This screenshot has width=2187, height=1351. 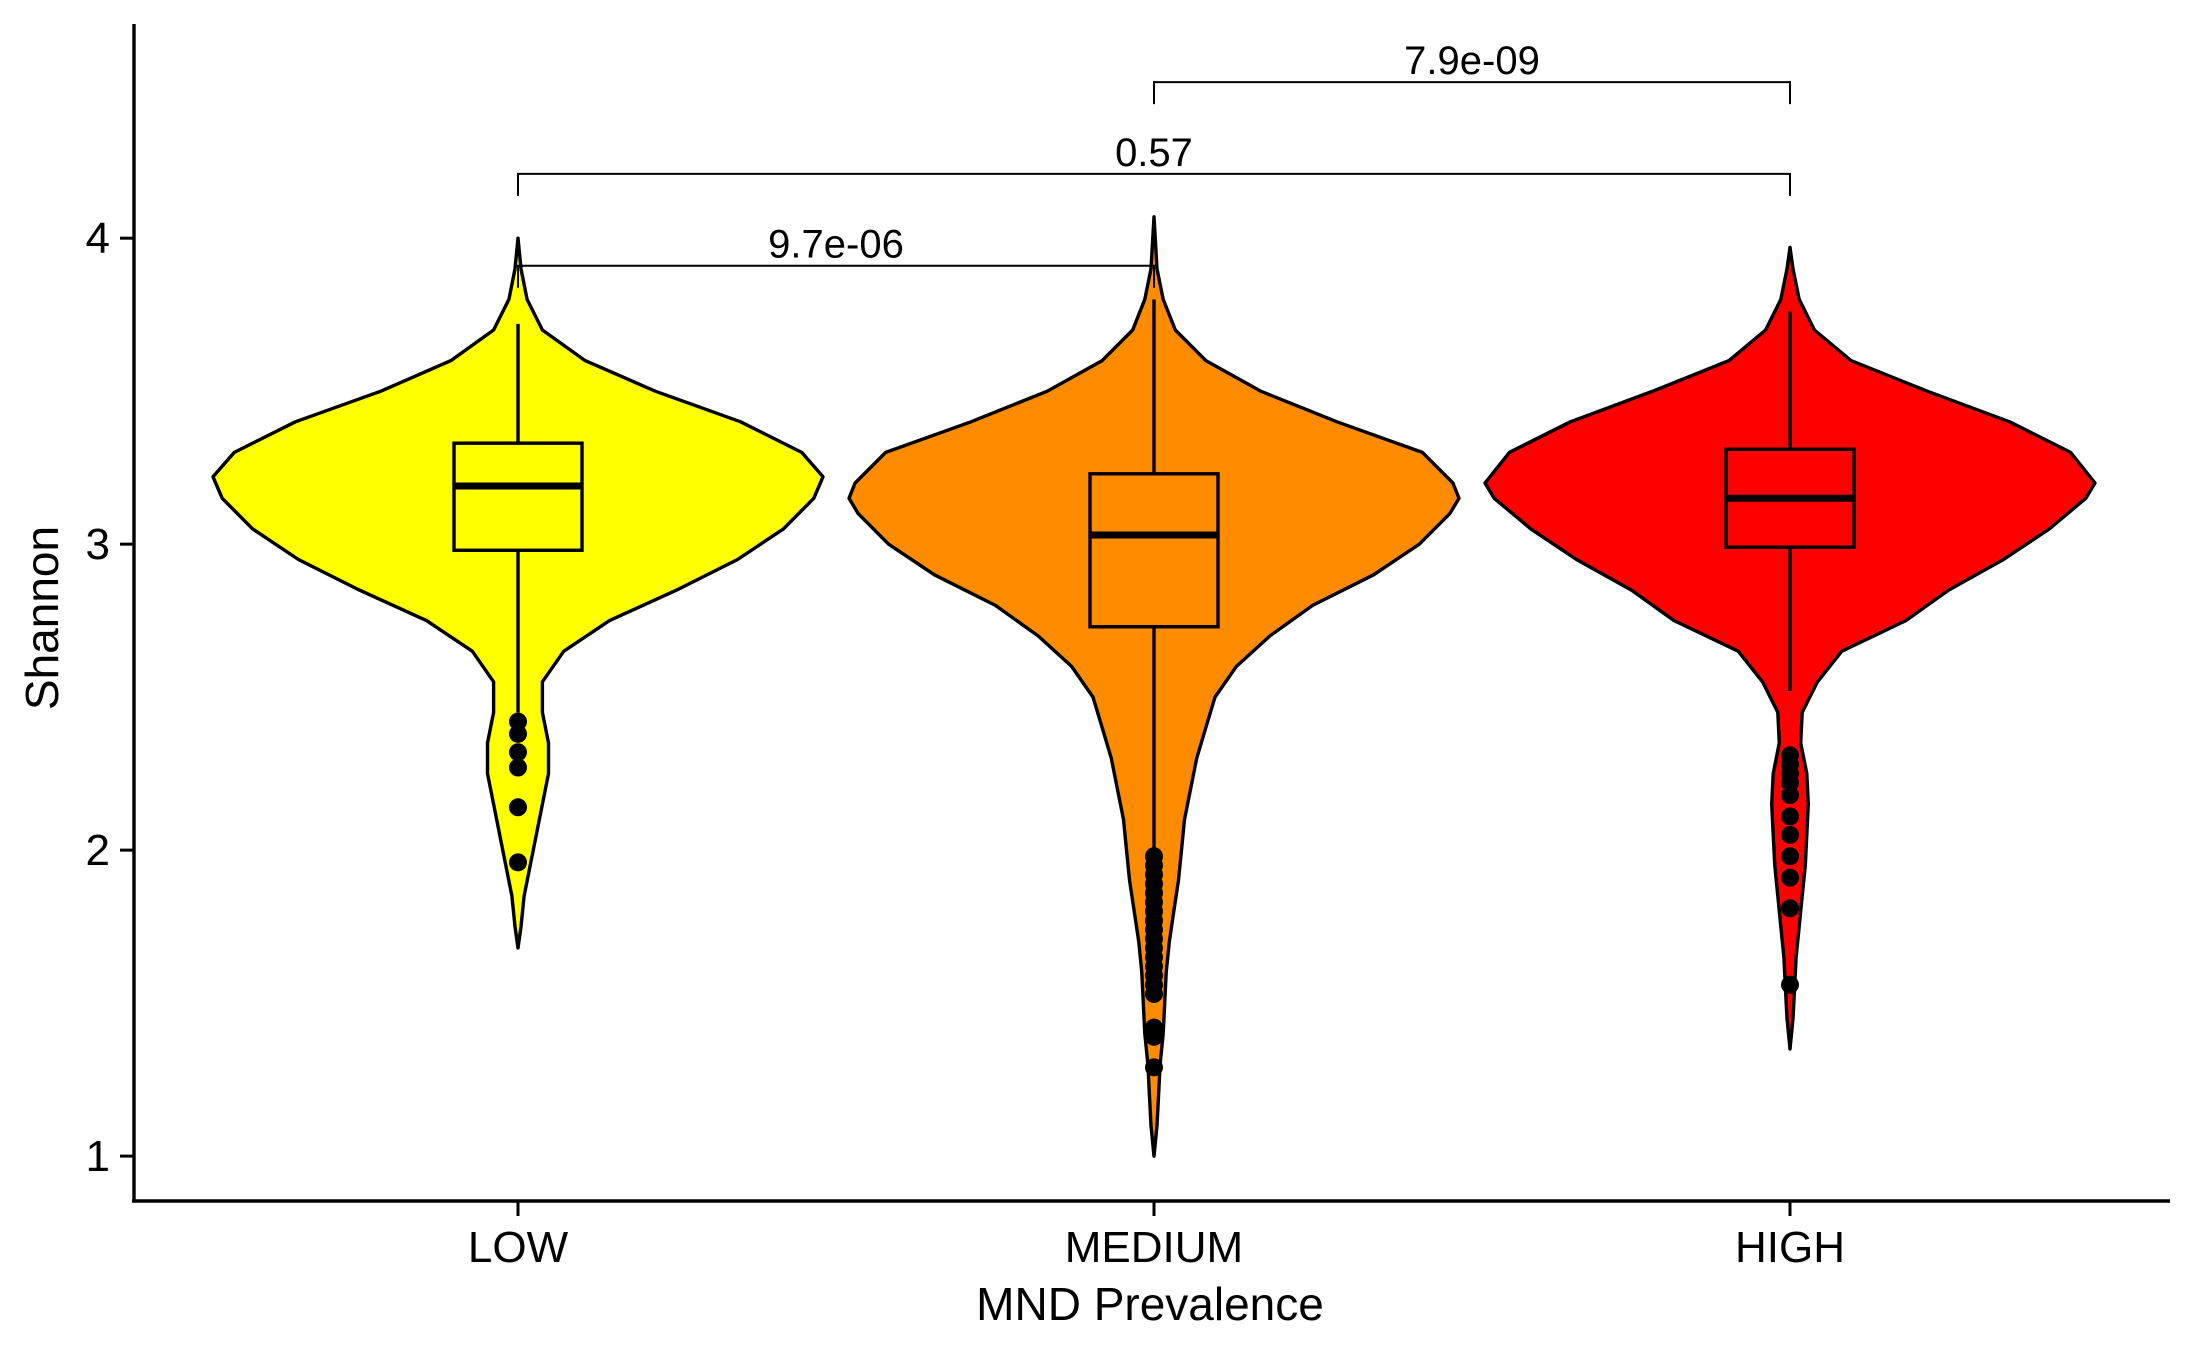 I want to click on comparison-bracket-3: 7.9e-09, so click(x=1472, y=72).